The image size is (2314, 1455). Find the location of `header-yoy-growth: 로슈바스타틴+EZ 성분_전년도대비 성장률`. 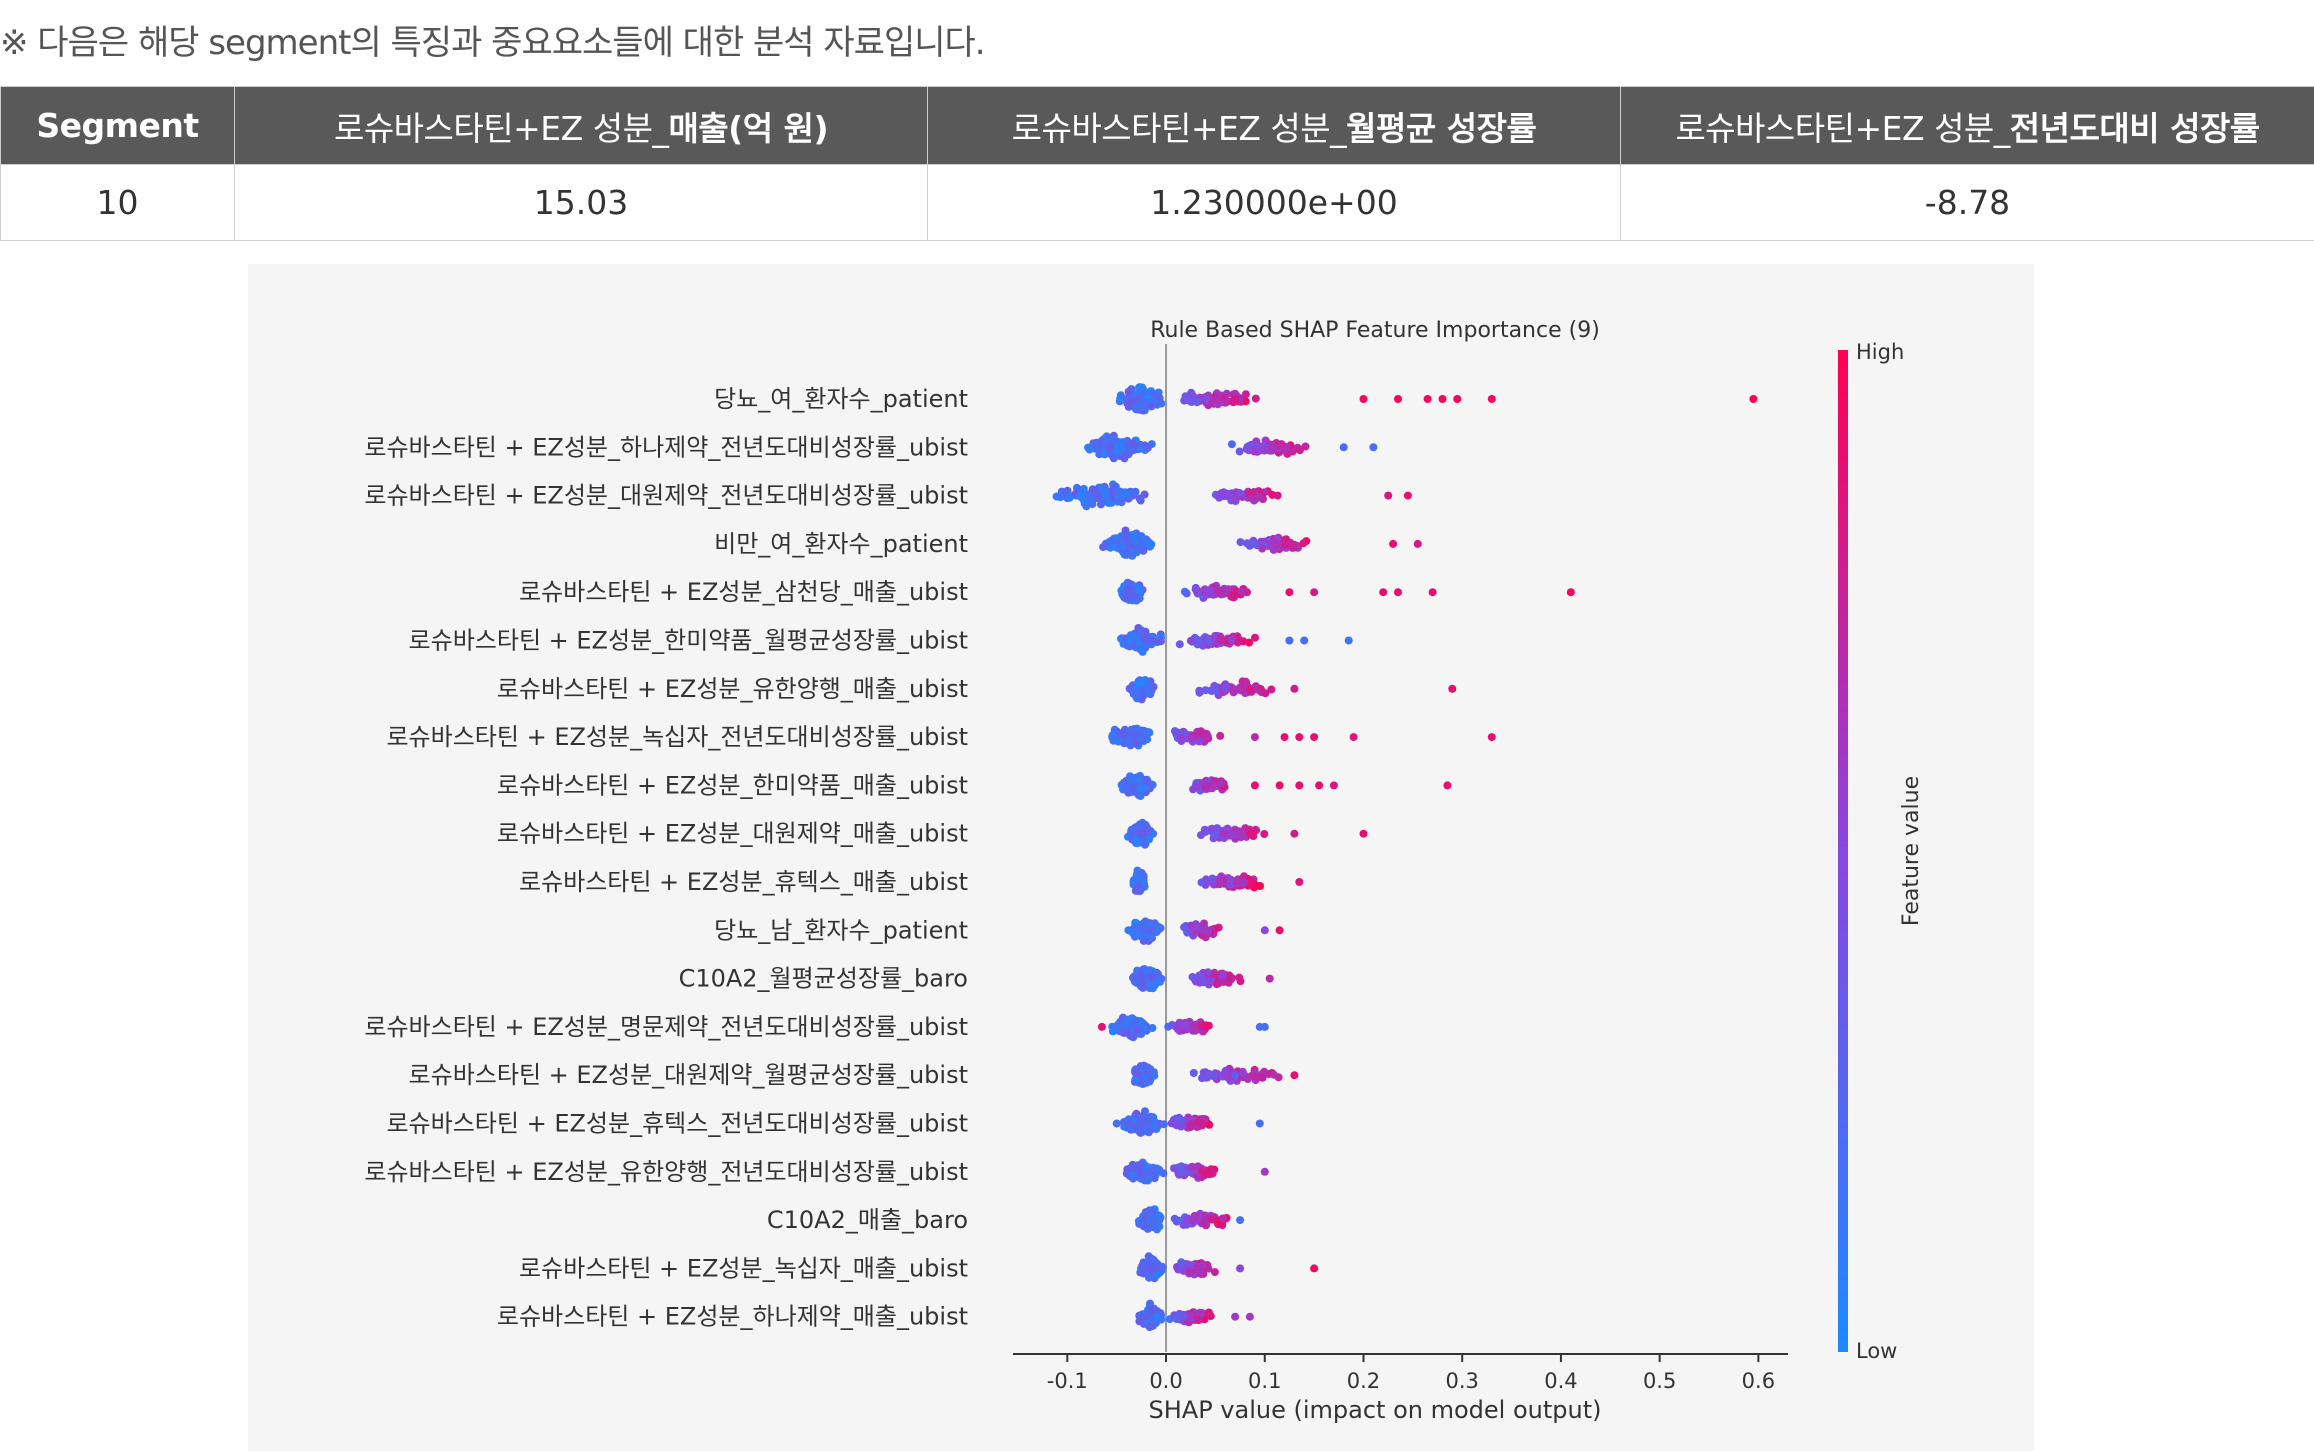

header-yoy-growth: 로슈바스타틴+EZ 성분_전년도대비 성장률 is located at coordinates (1967, 126).